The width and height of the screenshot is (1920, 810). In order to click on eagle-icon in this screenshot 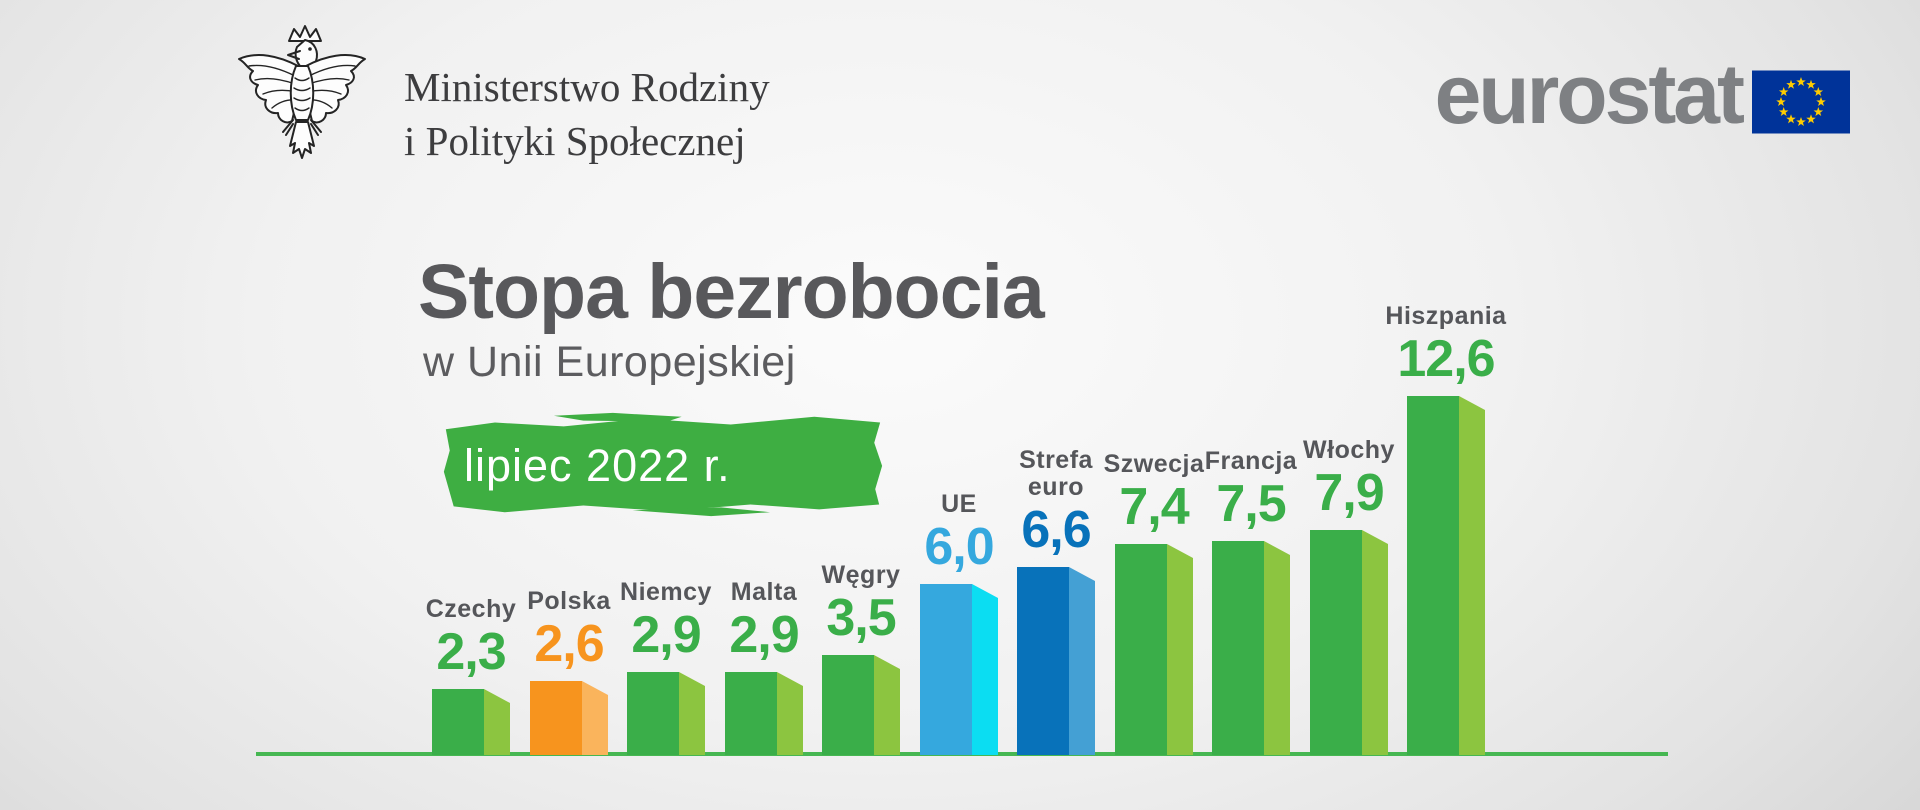, I will do `click(302, 92)`.